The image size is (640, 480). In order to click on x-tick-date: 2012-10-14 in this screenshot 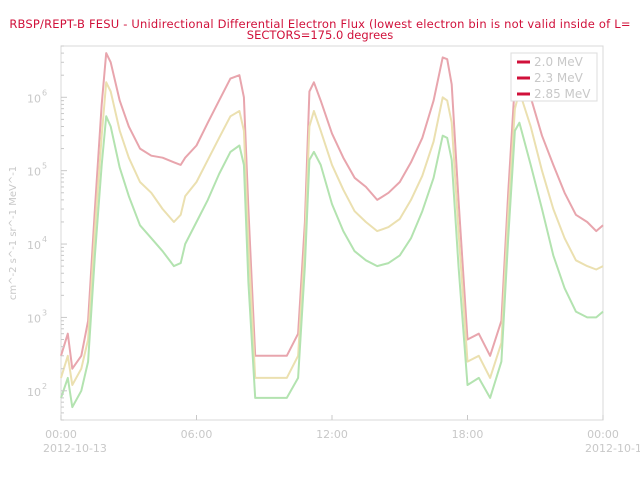, I will do `click(612, 448)`.